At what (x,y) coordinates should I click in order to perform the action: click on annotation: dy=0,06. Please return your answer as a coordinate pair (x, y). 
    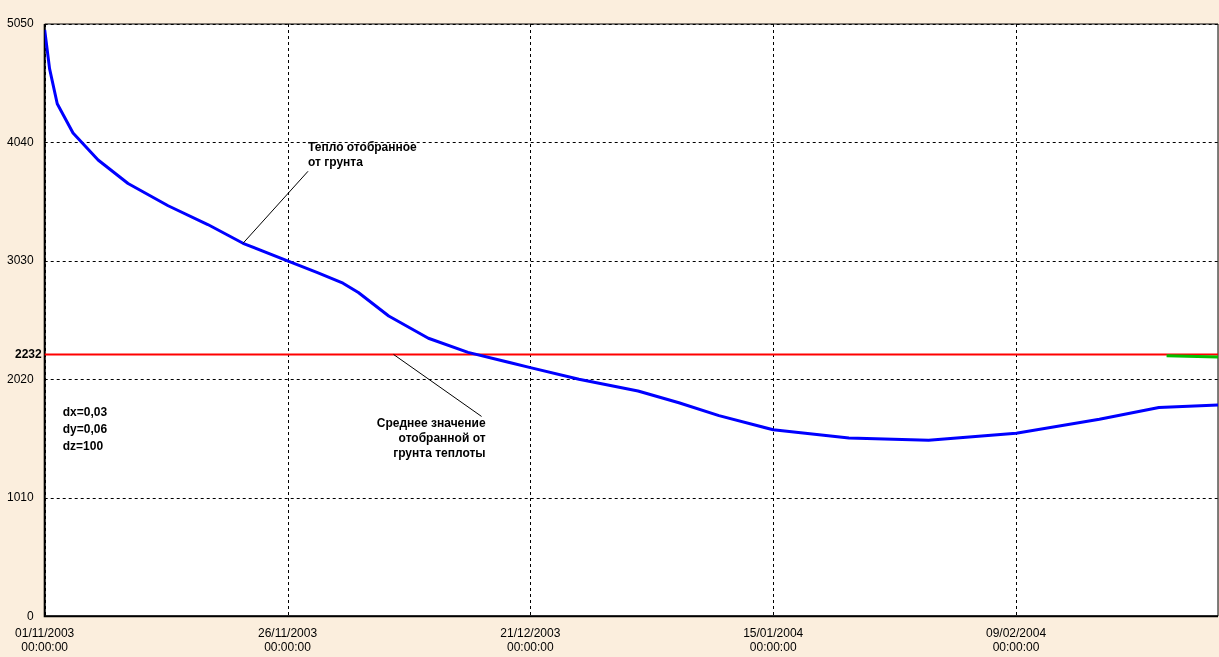
    Looking at the image, I should click on (85, 429).